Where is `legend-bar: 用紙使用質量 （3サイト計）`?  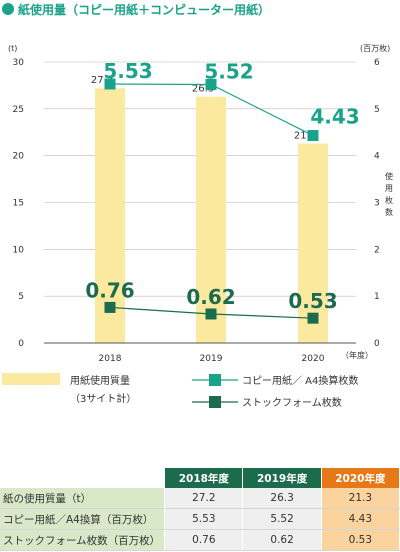
legend-bar: 用紙使用質量 （3サイト計） is located at coordinates (69, 388).